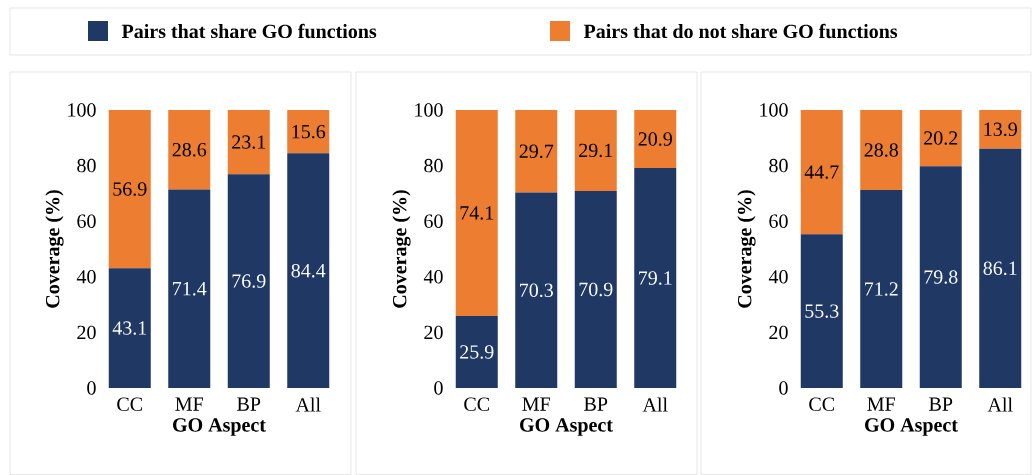  I want to click on data-label: 86.1, so click(1000, 268).